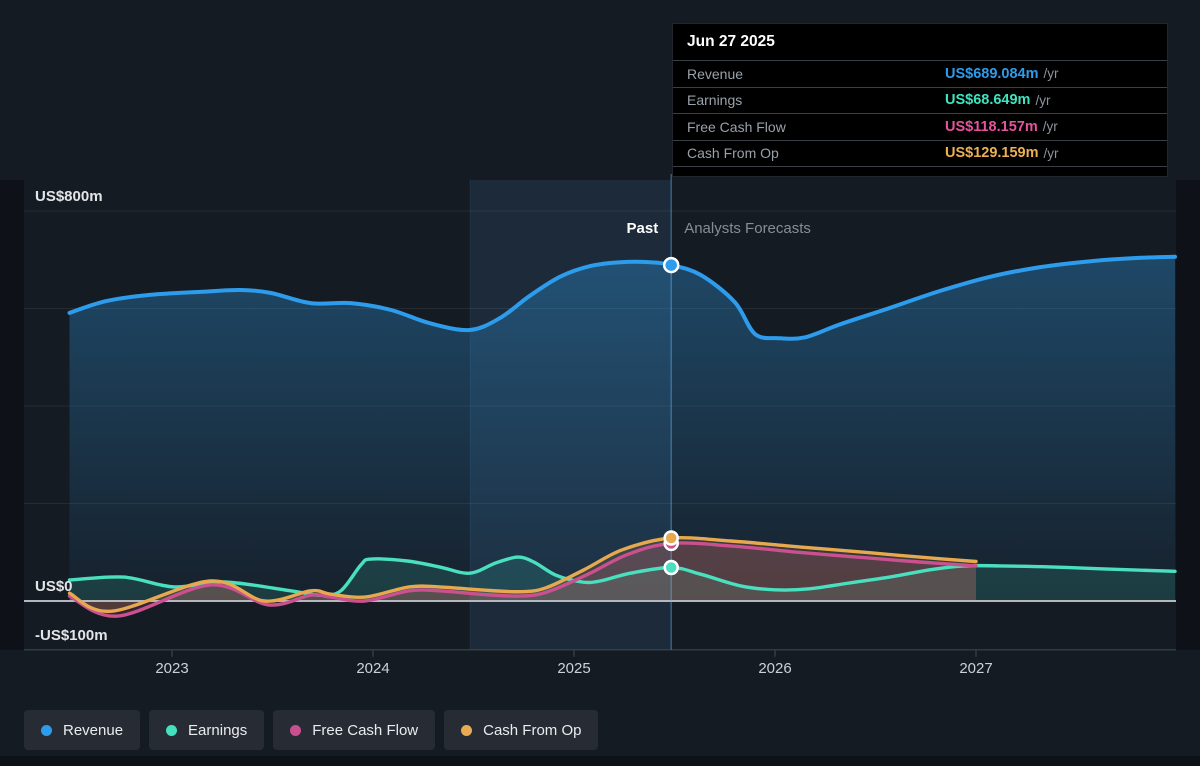 This screenshot has height=766, width=1200. Describe the element at coordinates (736, 126) in the screenshot. I see `tooltip-row-label: Free Cash Flow` at that location.